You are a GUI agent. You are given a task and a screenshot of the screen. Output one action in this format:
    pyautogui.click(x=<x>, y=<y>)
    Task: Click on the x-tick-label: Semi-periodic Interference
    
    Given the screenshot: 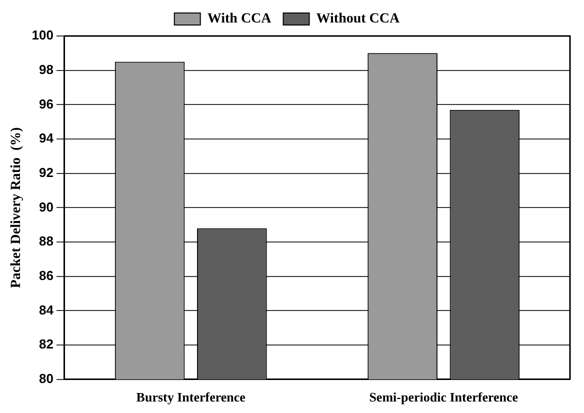 What is the action you would take?
    pyautogui.click(x=443, y=397)
    